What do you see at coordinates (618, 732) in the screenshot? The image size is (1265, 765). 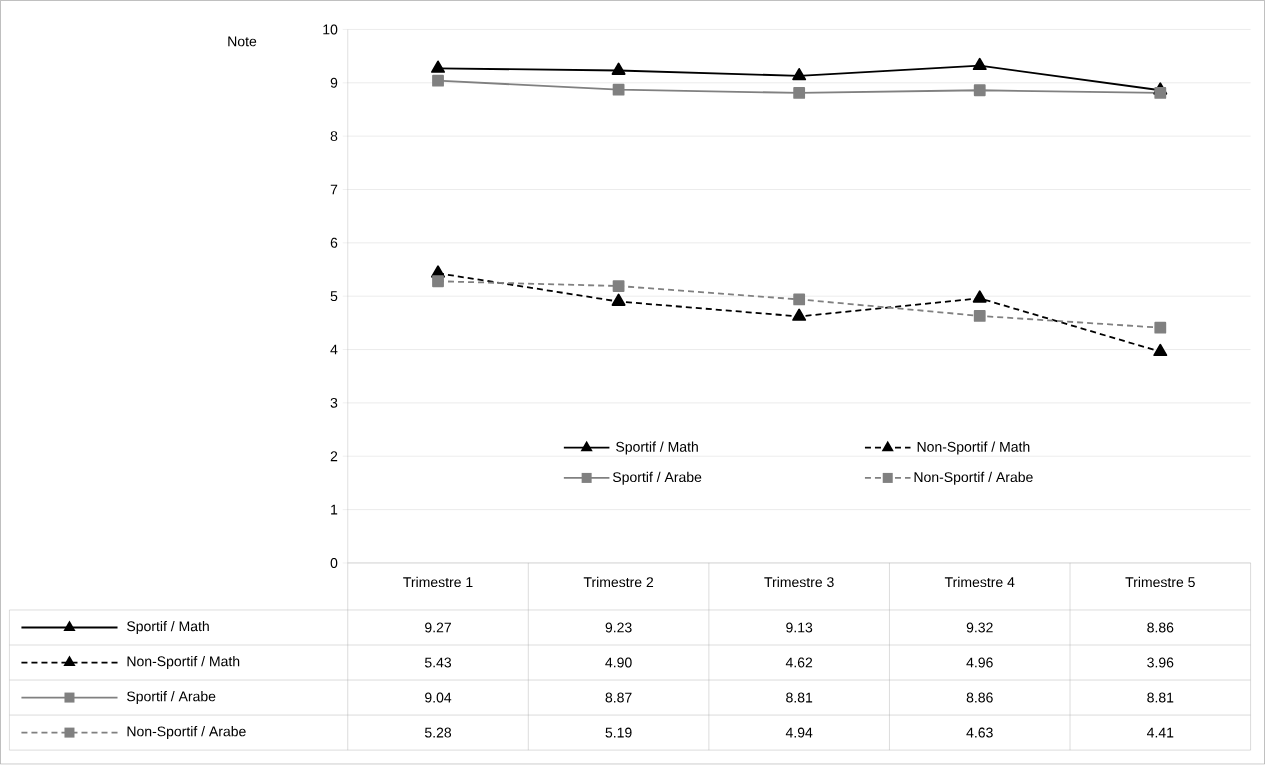 I see `data-label: 5.19` at bounding box center [618, 732].